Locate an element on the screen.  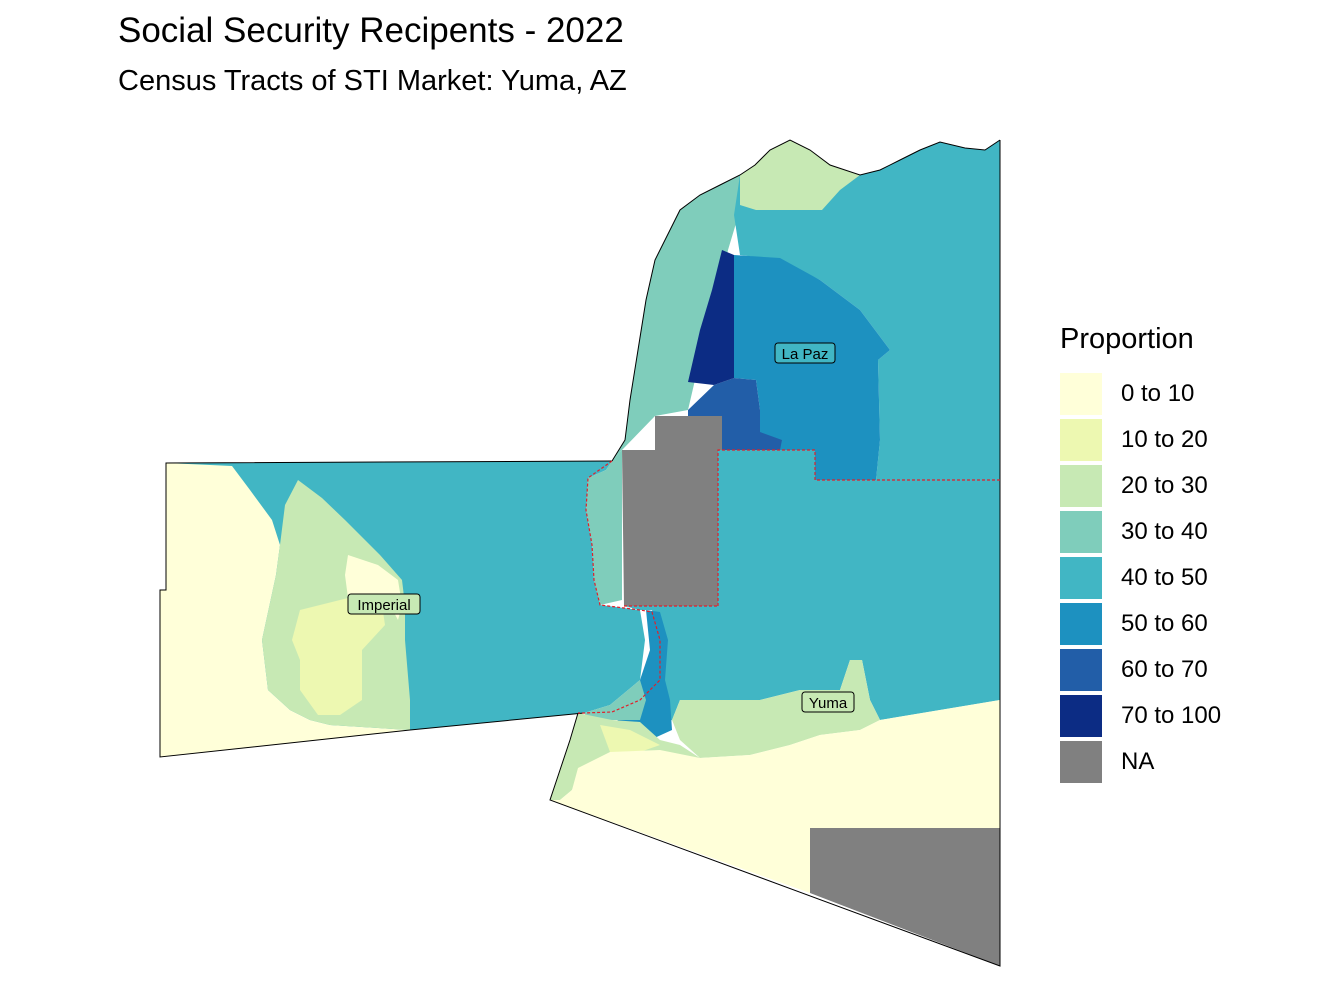
county-border-line is located at coordinates (858, 527).